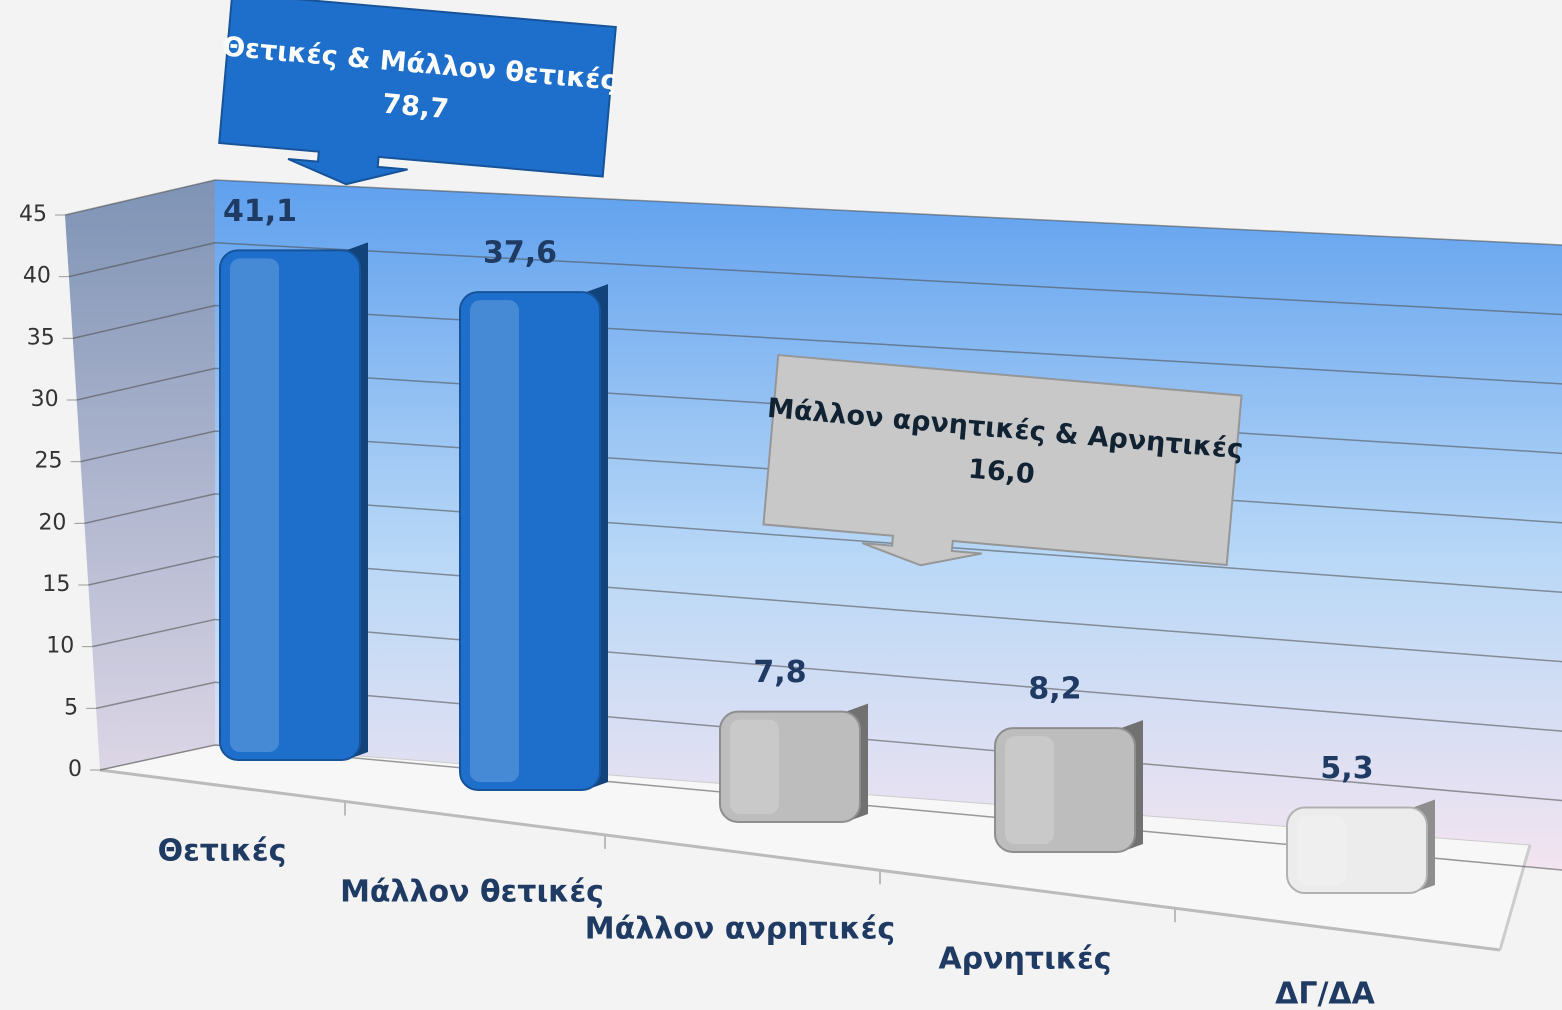 This screenshot has height=1010, width=1562. Describe the element at coordinates (140, 475) in the screenshot. I see `side-wall` at that location.